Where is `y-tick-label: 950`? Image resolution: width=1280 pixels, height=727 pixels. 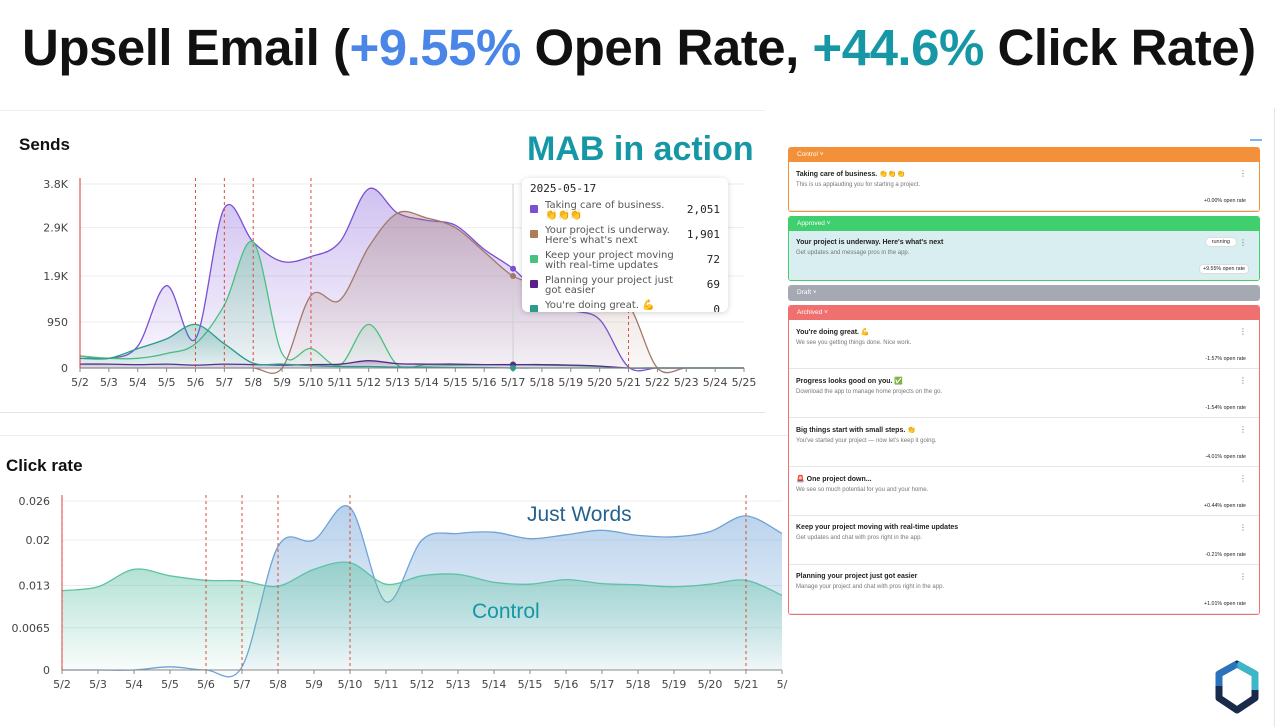 y-tick-label: 950 is located at coordinates (57, 322).